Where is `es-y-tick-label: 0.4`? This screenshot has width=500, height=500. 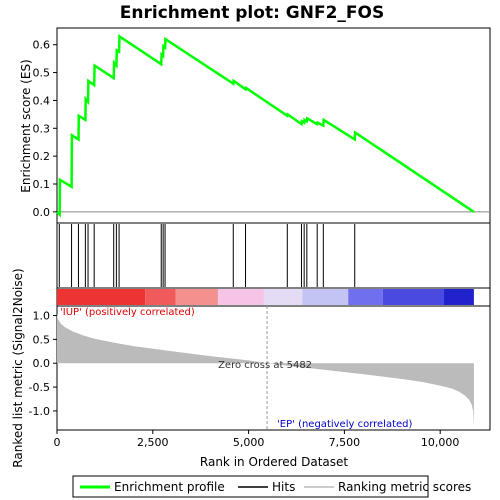 es-y-tick-label: 0.4 is located at coordinates (42, 100).